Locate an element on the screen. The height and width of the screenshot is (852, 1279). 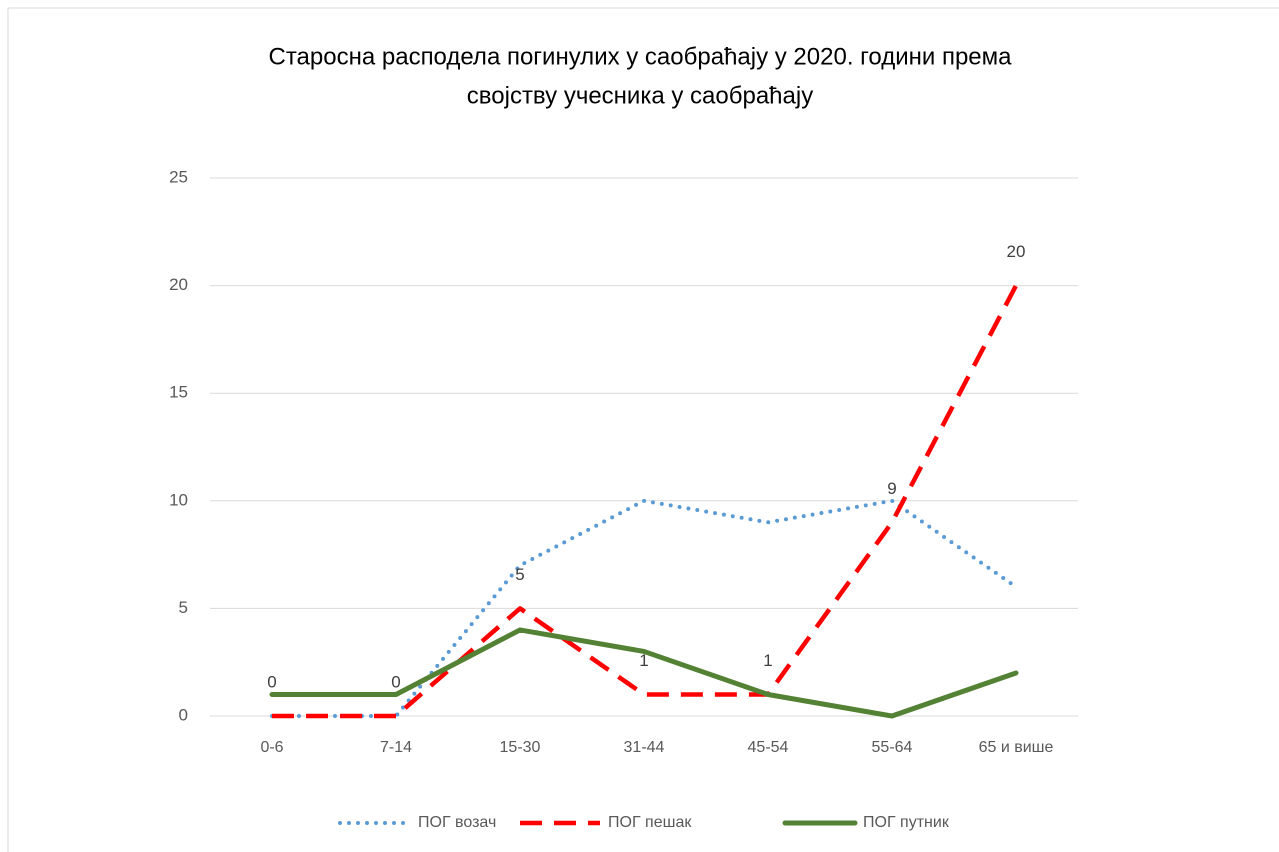
legend-label: ПОГ возач is located at coordinates (457, 822).